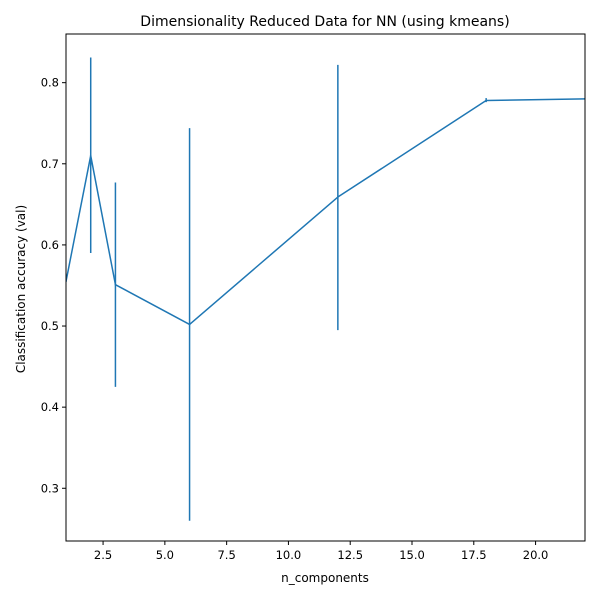 The width and height of the screenshot is (600, 600). I want to click on y-tick-label: 0.5, so click(50, 326).